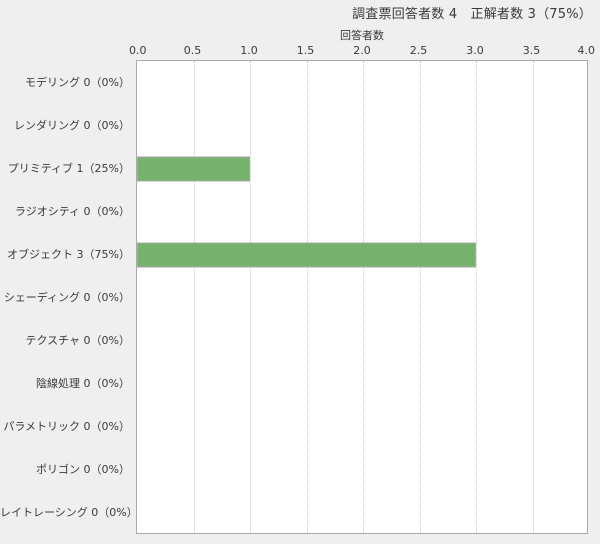  I want to click on y-tick-label: パラメトリック 0（0%）, so click(66, 427).